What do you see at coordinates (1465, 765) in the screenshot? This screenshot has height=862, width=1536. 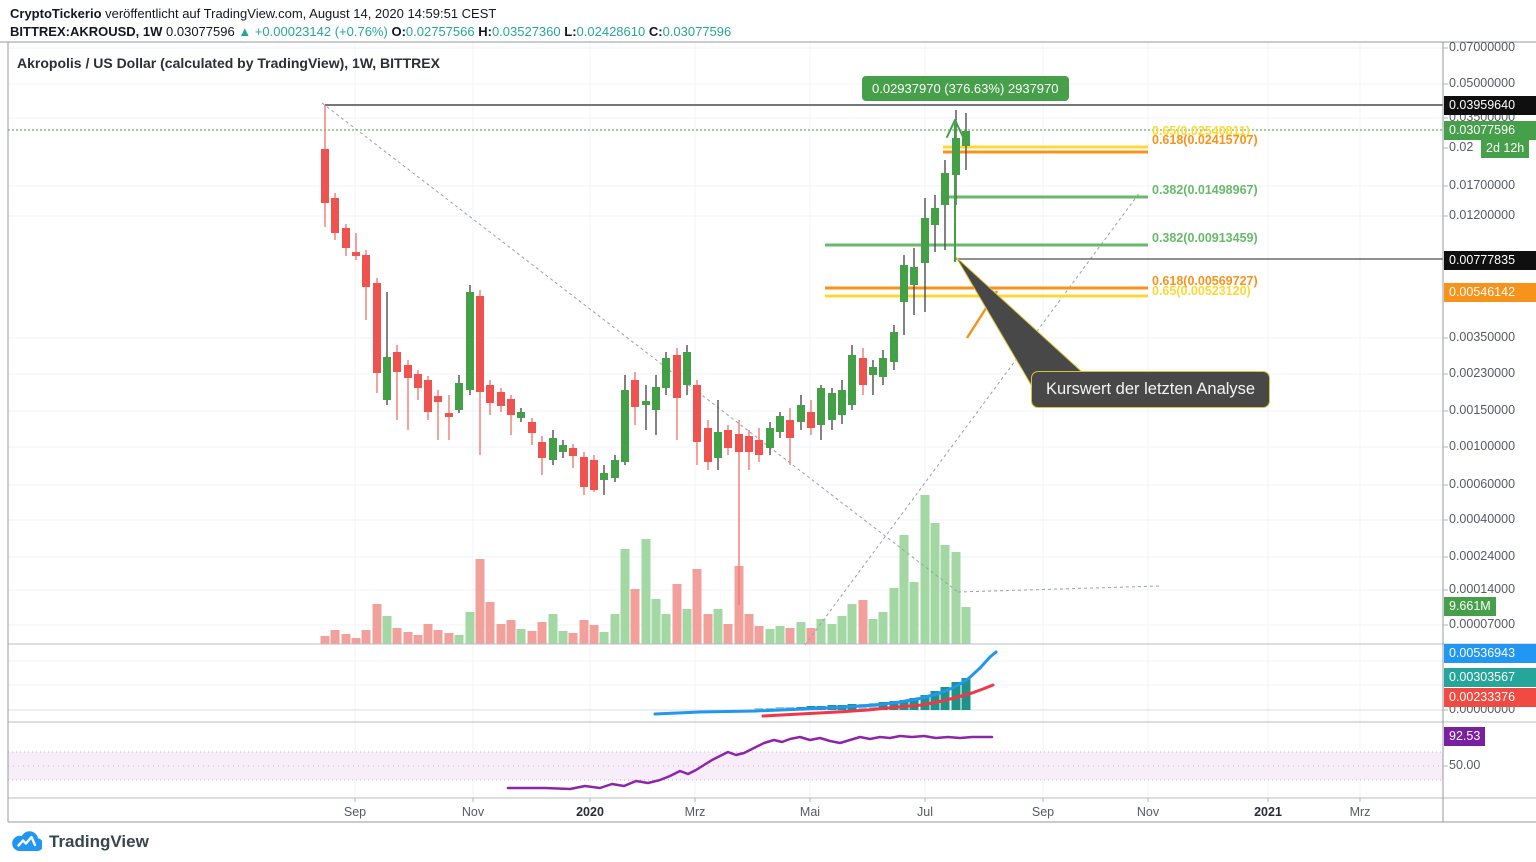 I see `y-axis-tick: 50.00` at bounding box center [1465, 765].